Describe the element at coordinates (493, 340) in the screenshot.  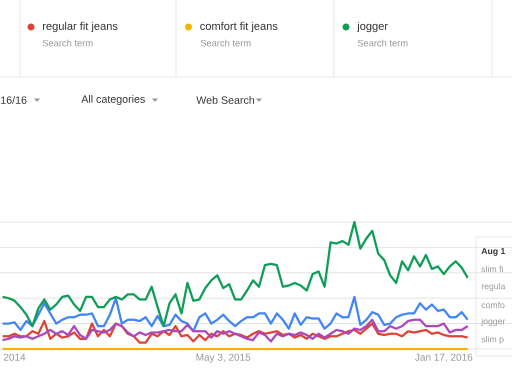
I see `annotation: slim p` at that location.